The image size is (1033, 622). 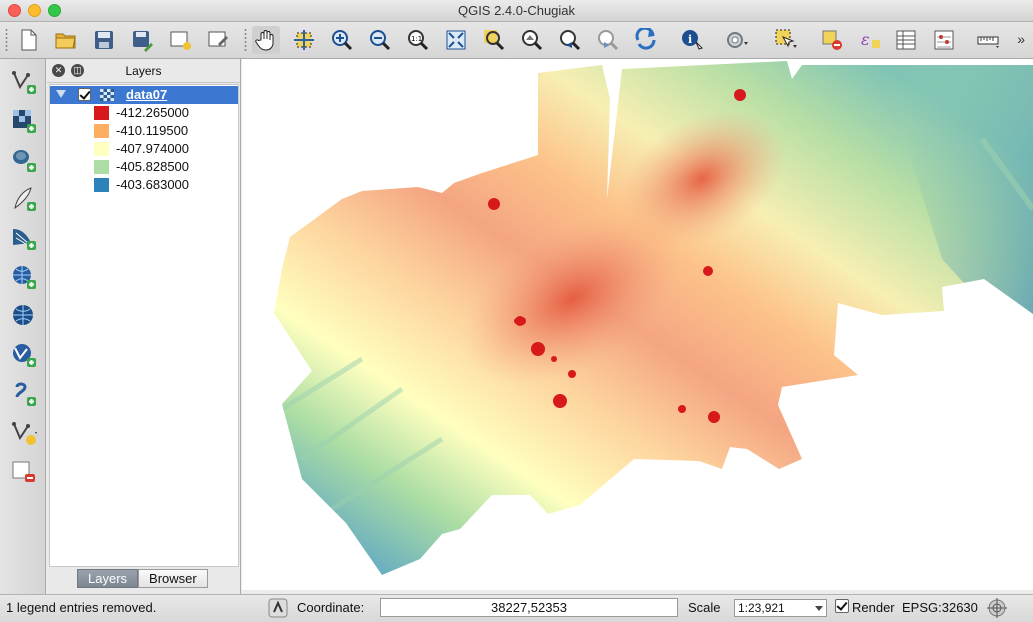 I want to click on add-mssql-layer-button, so click(x=24, y=238).